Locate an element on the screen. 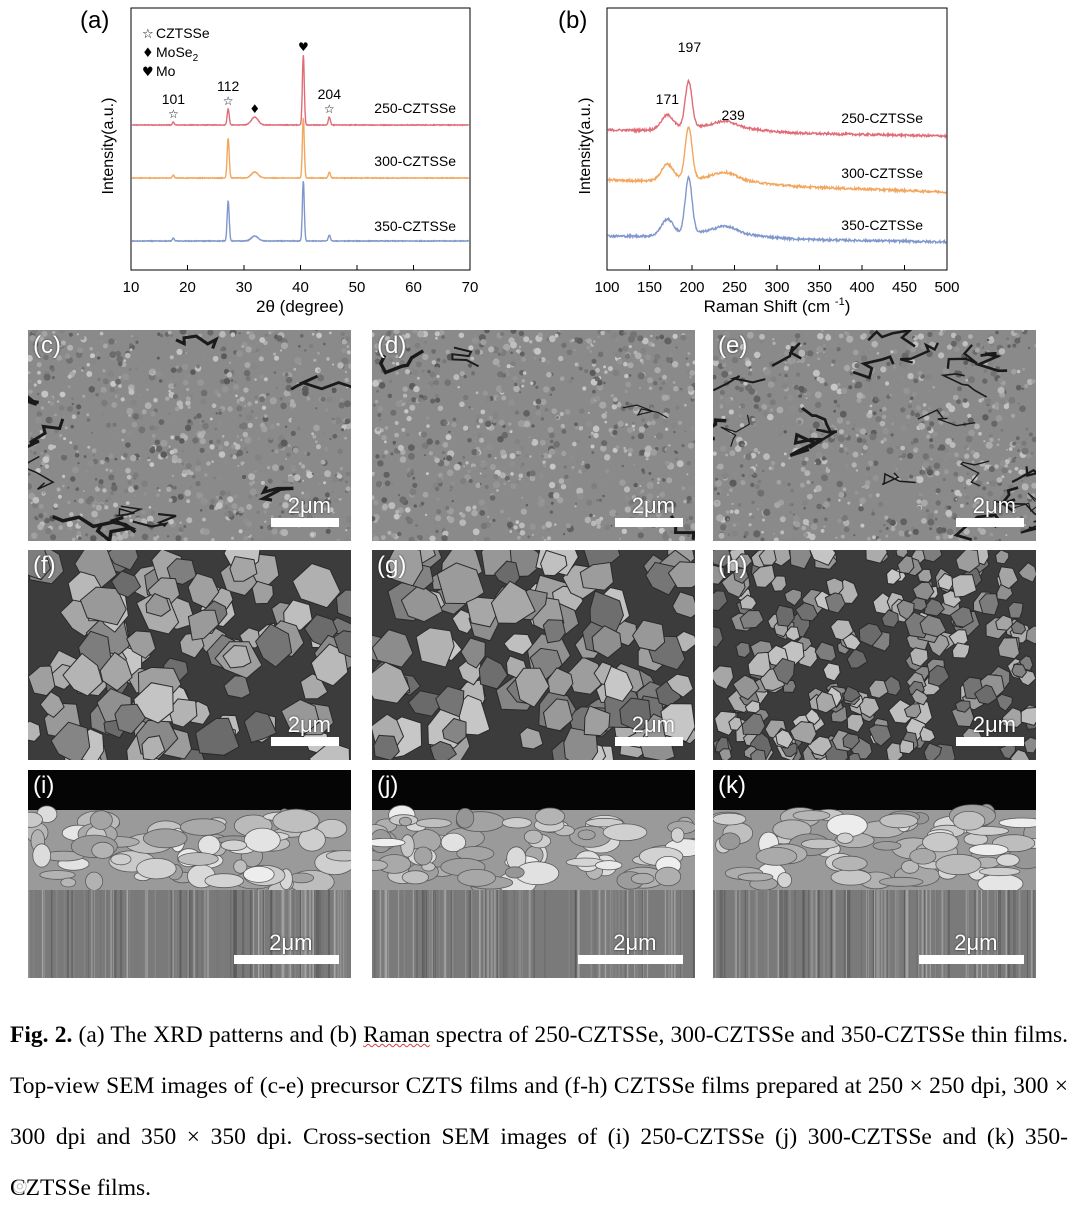  panel-letter-b: (b) is located at coordinates (572, 20).